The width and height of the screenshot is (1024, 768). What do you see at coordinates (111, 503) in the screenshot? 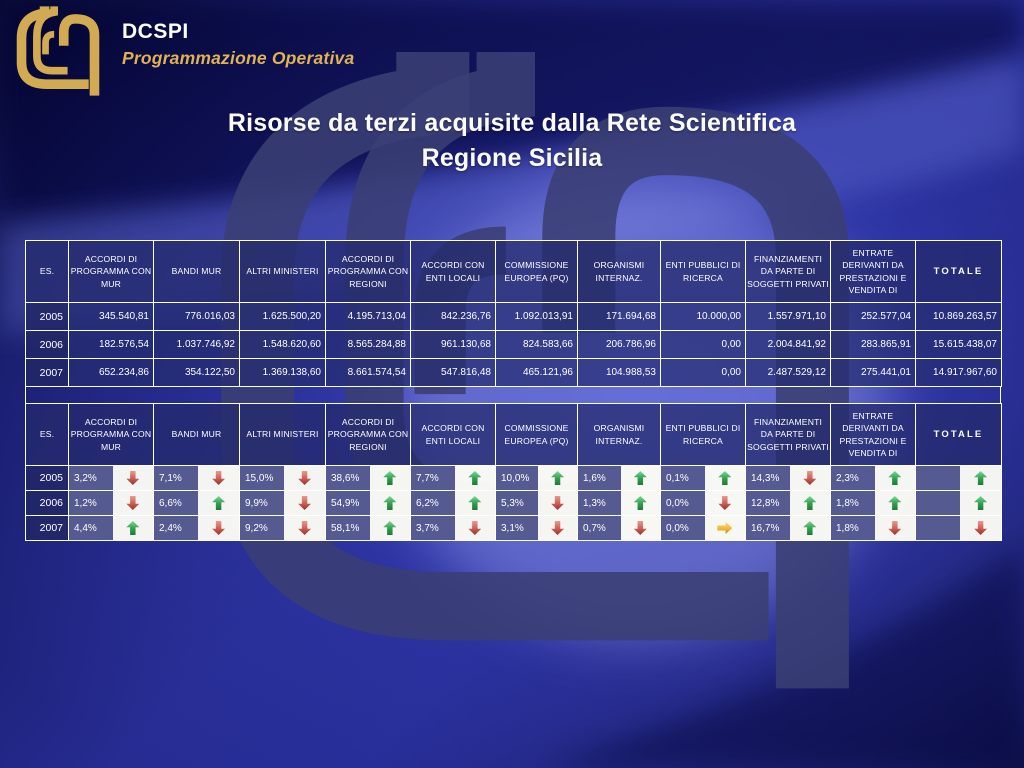
I see `trend-cell: 1,2%` at bounding box center [111, 503].